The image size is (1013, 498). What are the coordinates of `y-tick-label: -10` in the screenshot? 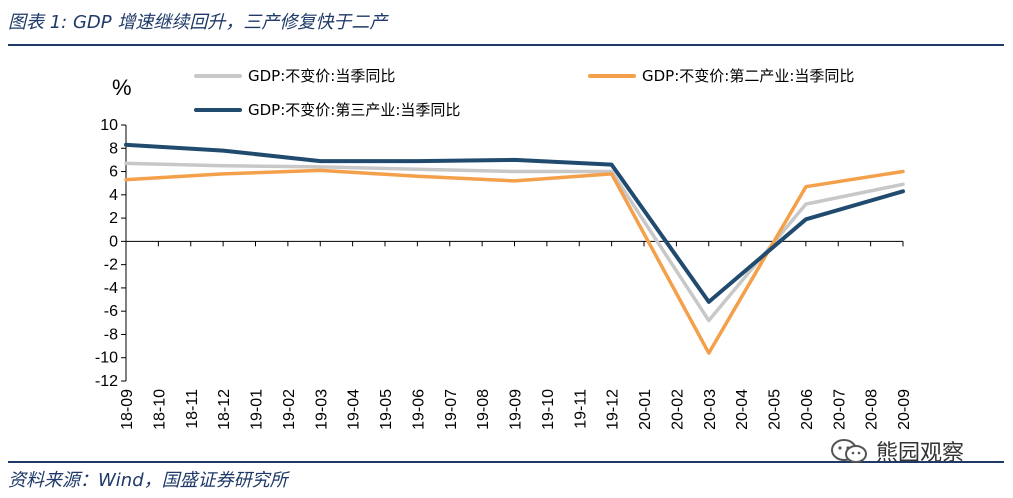 It's located at (106, 358).